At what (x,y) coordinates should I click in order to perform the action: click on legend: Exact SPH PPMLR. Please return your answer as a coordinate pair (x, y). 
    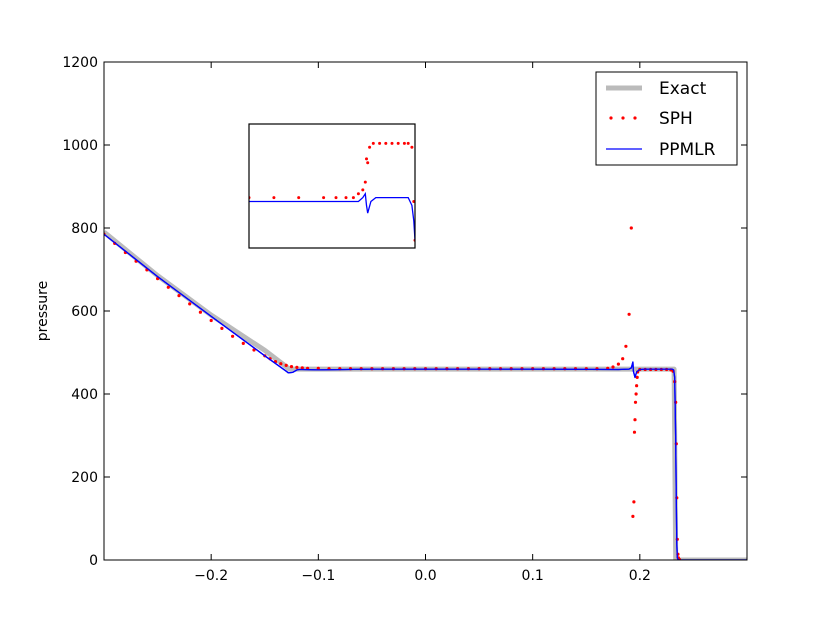
    Looking at the image, I should click on (666, 118).